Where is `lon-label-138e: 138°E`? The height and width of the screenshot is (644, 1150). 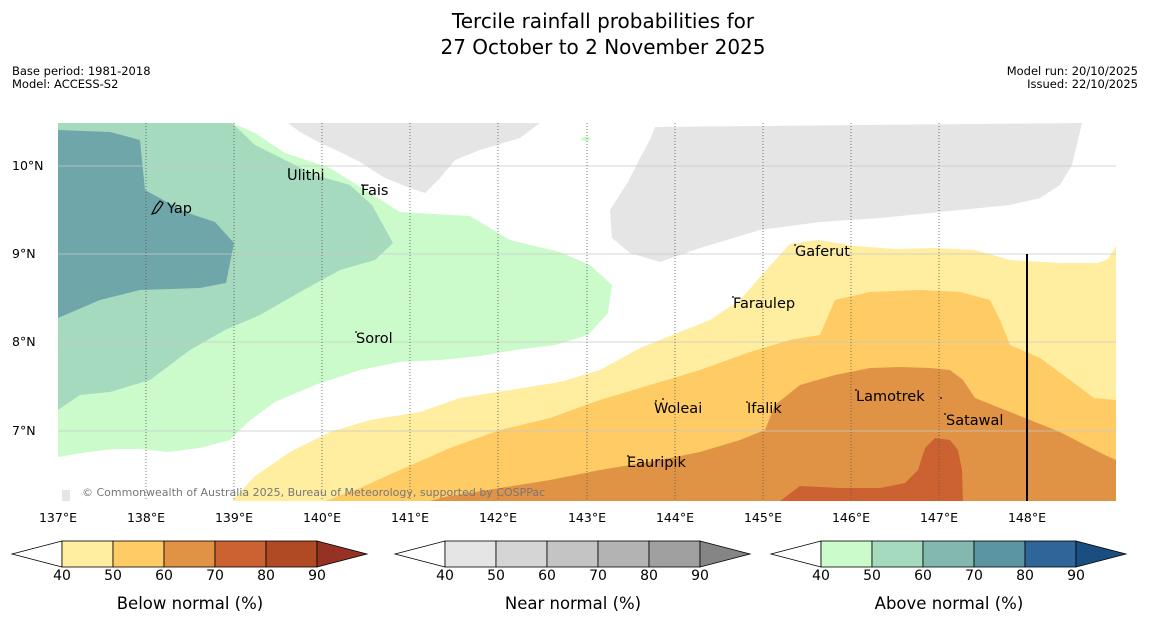
lon-label-138e: 138°E is located at coordinates (145, 517).